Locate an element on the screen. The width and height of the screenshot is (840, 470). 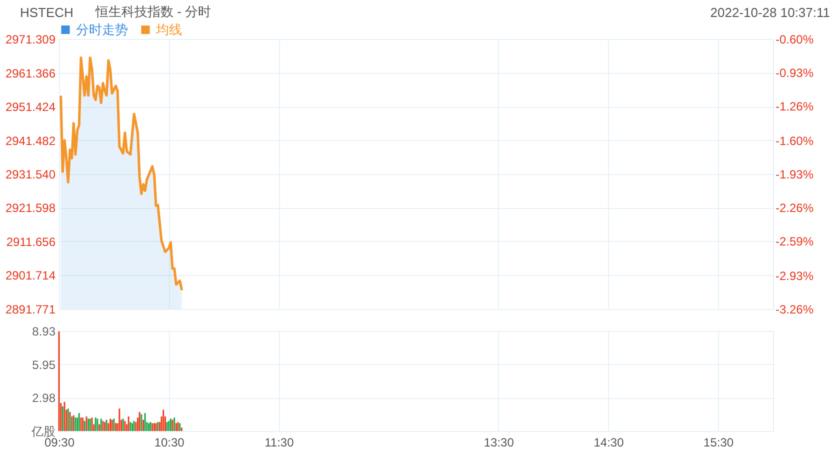
y-tick-label: 2971.309 is located at coordinates (30, 39).